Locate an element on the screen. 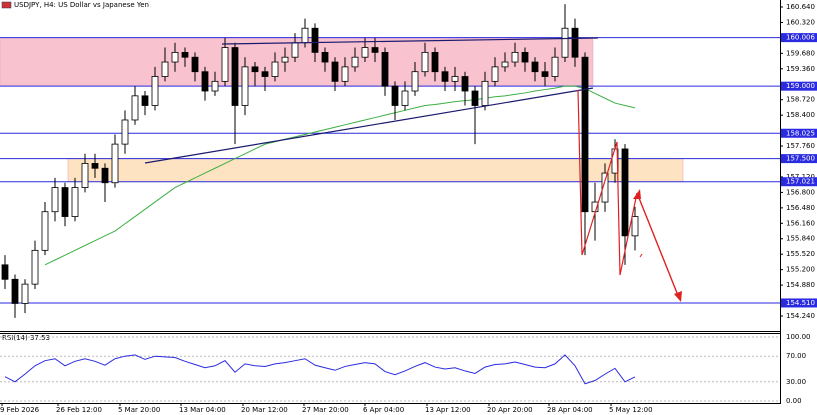  zigzag is located at coordinates (607, 182).